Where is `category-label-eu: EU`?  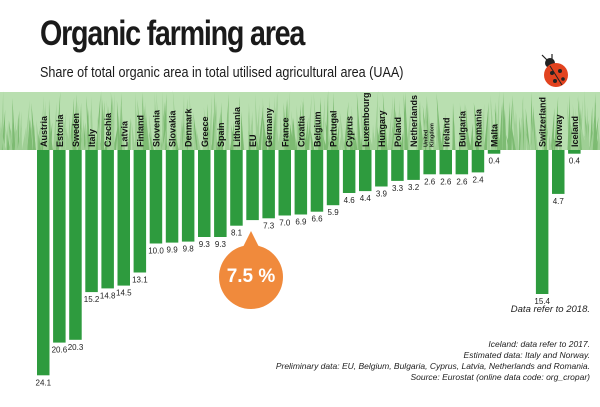
category-label-eu: EU is located at coordinates (253, 140).